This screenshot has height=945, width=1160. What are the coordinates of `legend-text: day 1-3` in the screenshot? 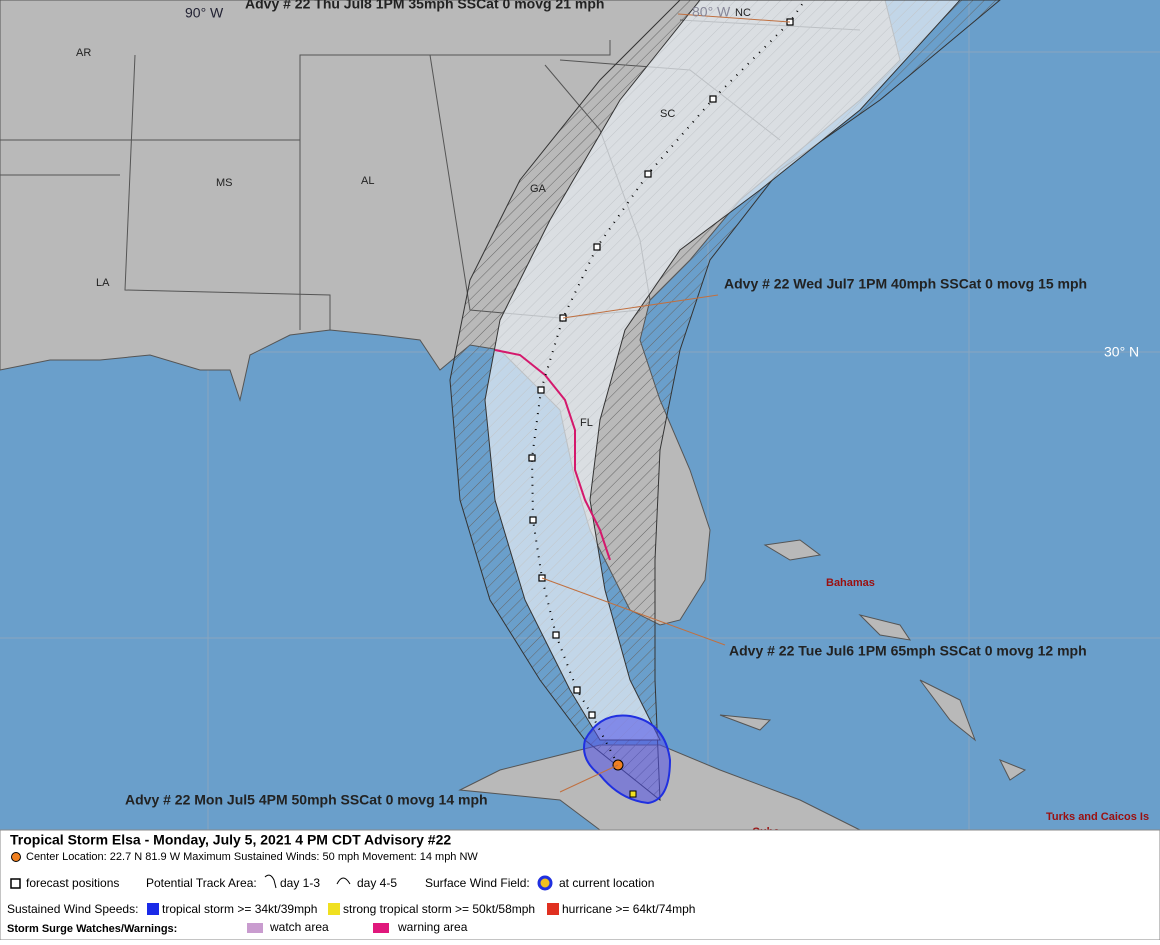 It's located at (300, 883).